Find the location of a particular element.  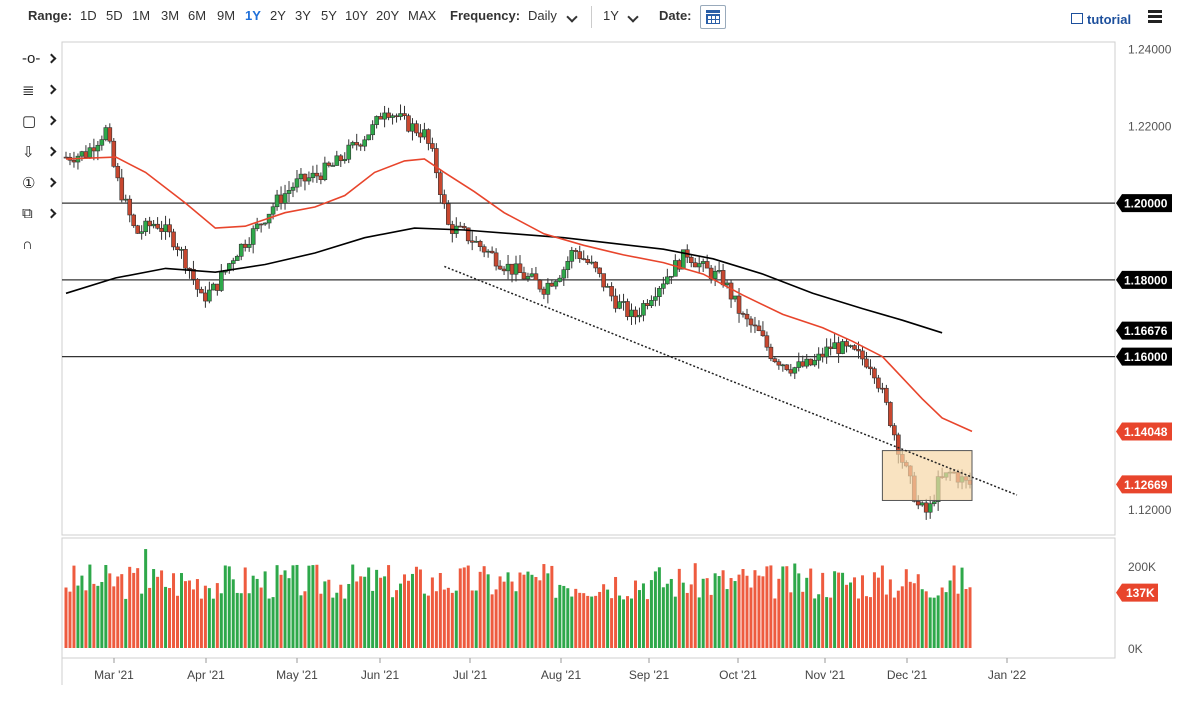

range-button-6m: 6M is located at coordinates (197, 15).